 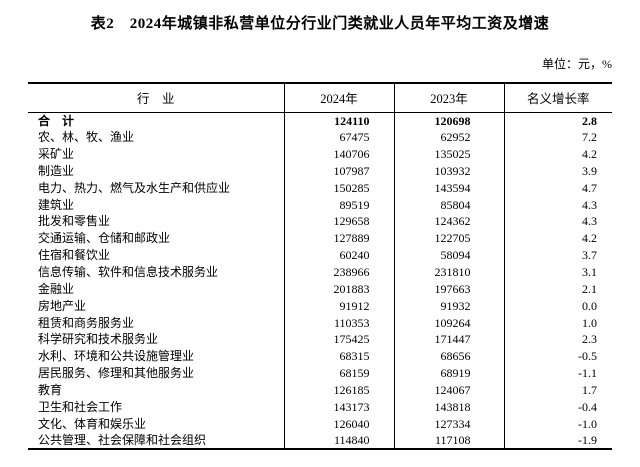 What do you see at coordinates (557, 407) in the screenshot?
I see `cell-growth: -0.4` at bounding box center [557, 407].